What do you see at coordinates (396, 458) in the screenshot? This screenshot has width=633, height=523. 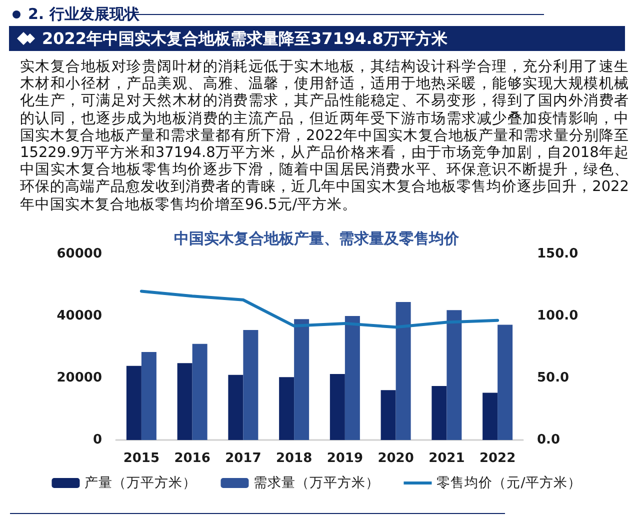 I see `x-tick-label: 2020` at bounding box center [396, 458].